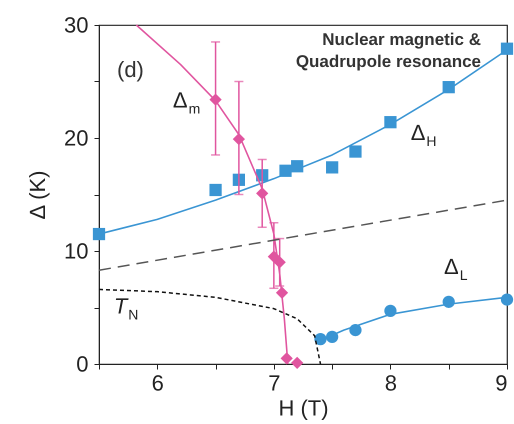 The width and height of the screenshot is (514, 424). Describe the element at coordinates (76, 138) in the screenshot. I see `y-tick-label: 20` at that location.